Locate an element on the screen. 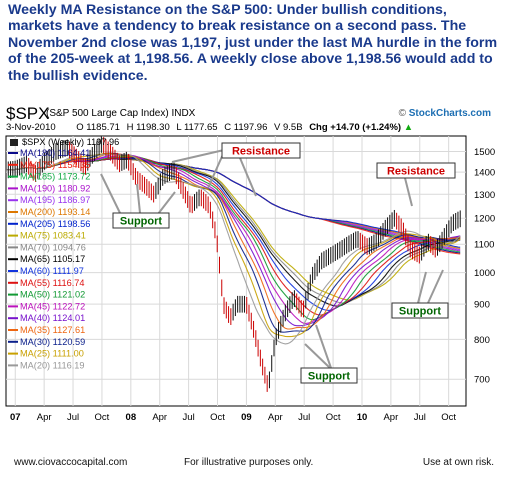 The image size is (505, 486). support-label-1-box is located at coordinates (141, 220).